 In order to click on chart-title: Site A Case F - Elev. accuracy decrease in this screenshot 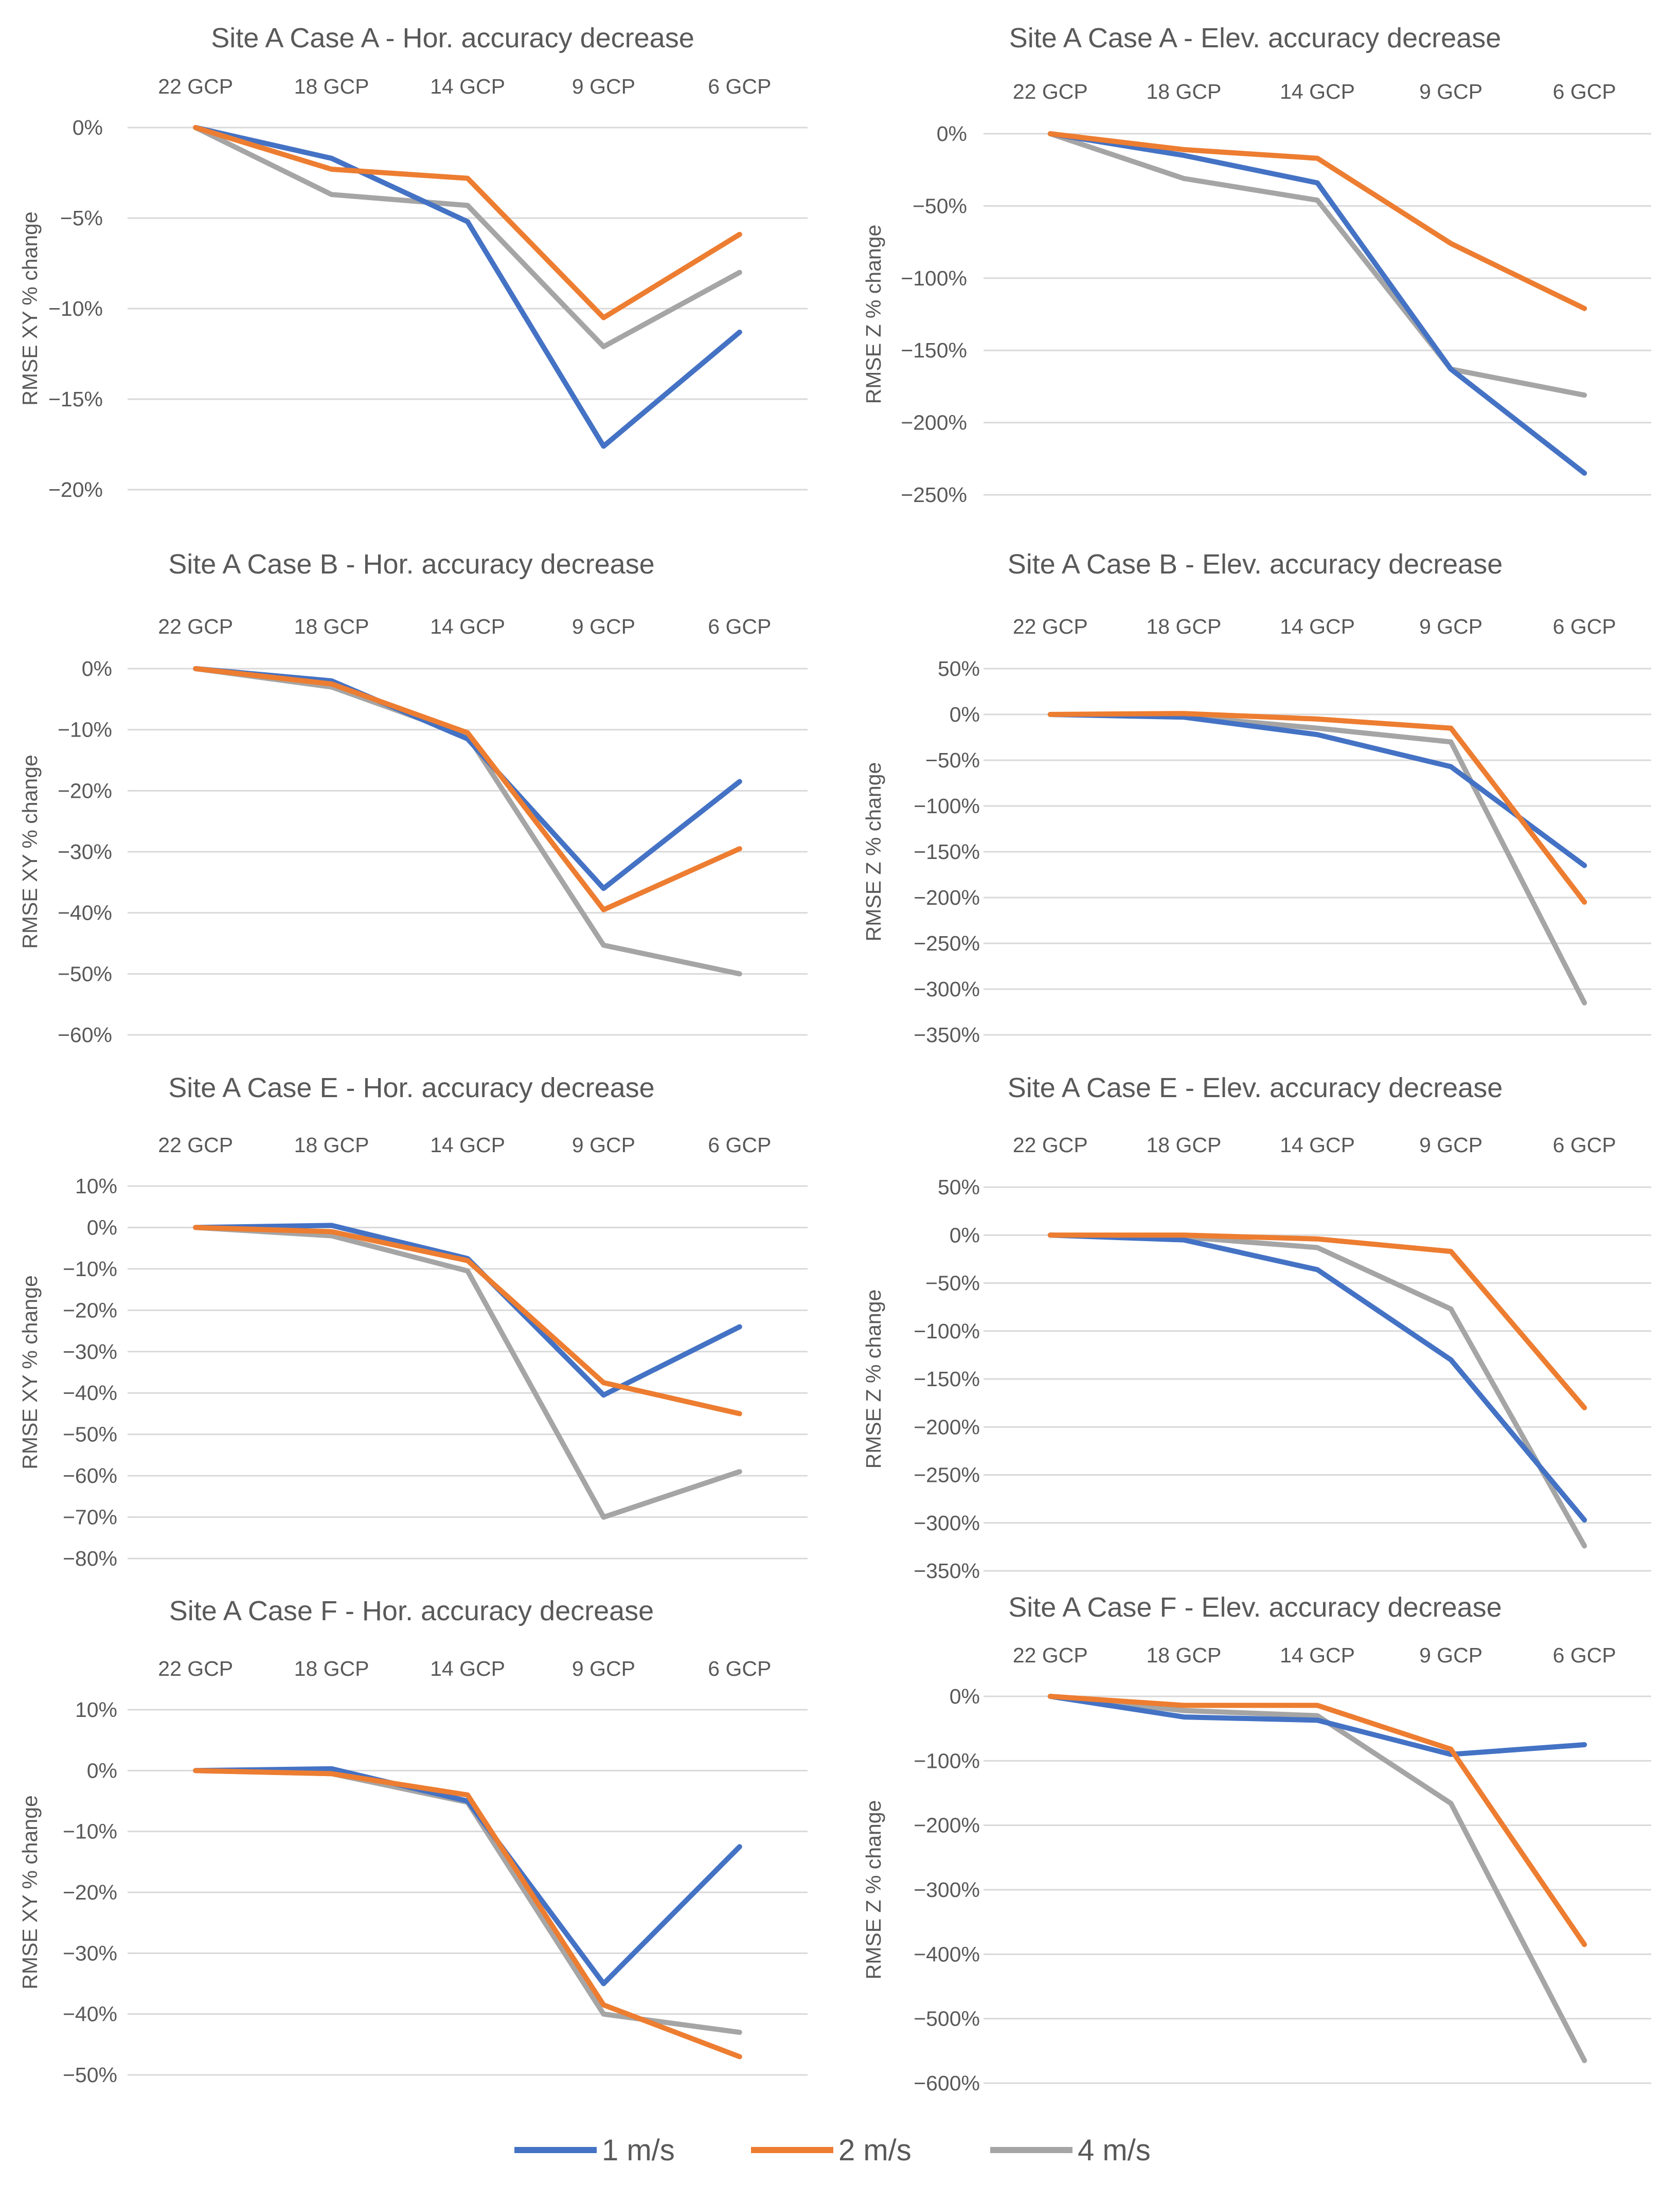, I will do `click(1255, 1607)`.